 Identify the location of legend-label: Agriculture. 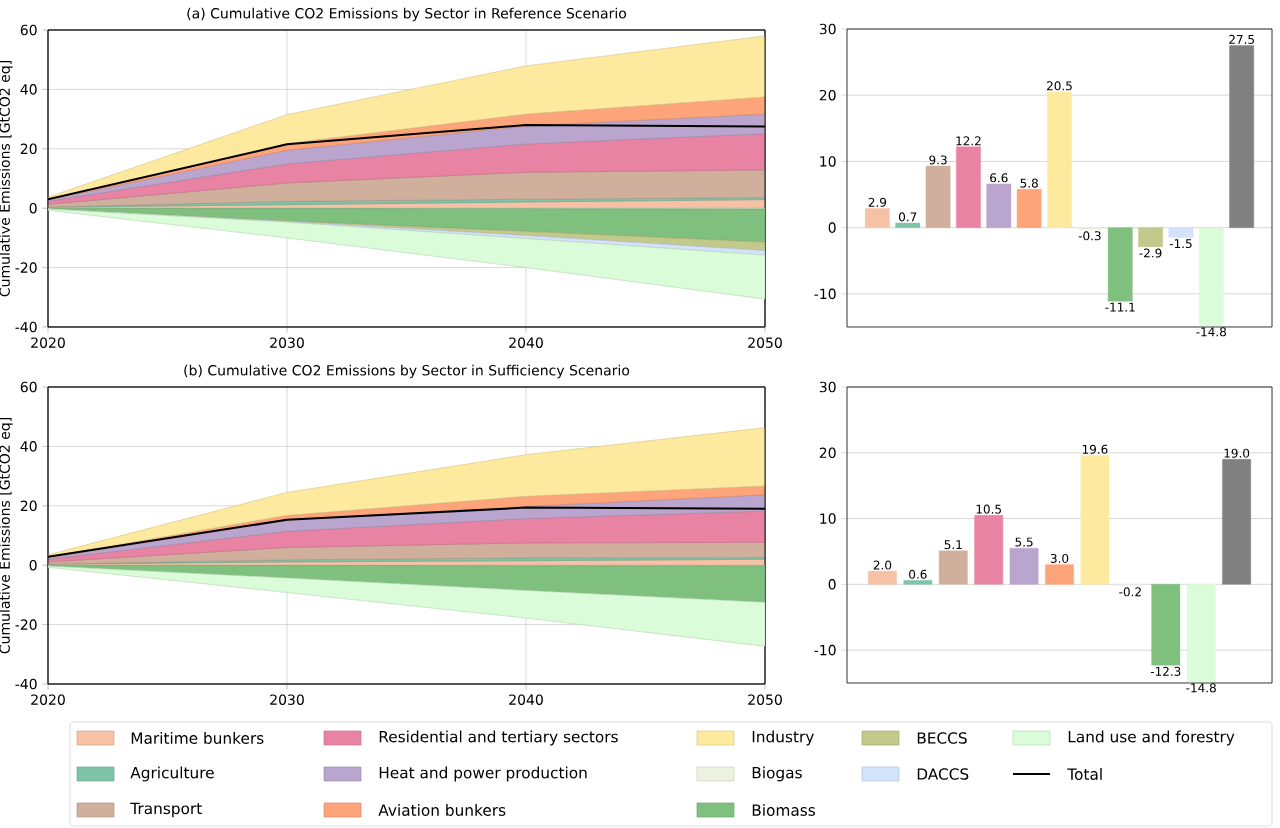
(172, 774).